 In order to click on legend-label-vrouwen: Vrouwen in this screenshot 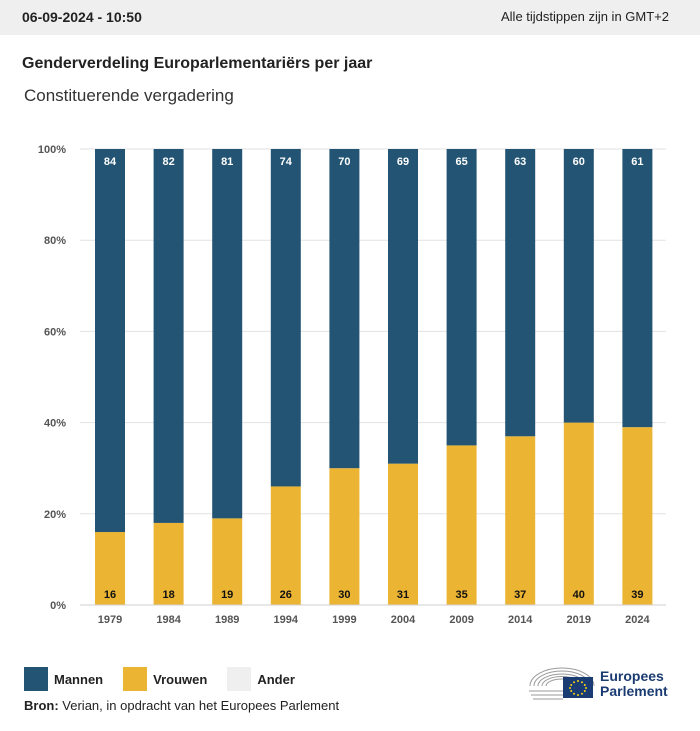, I will do `click(180, 679)`.